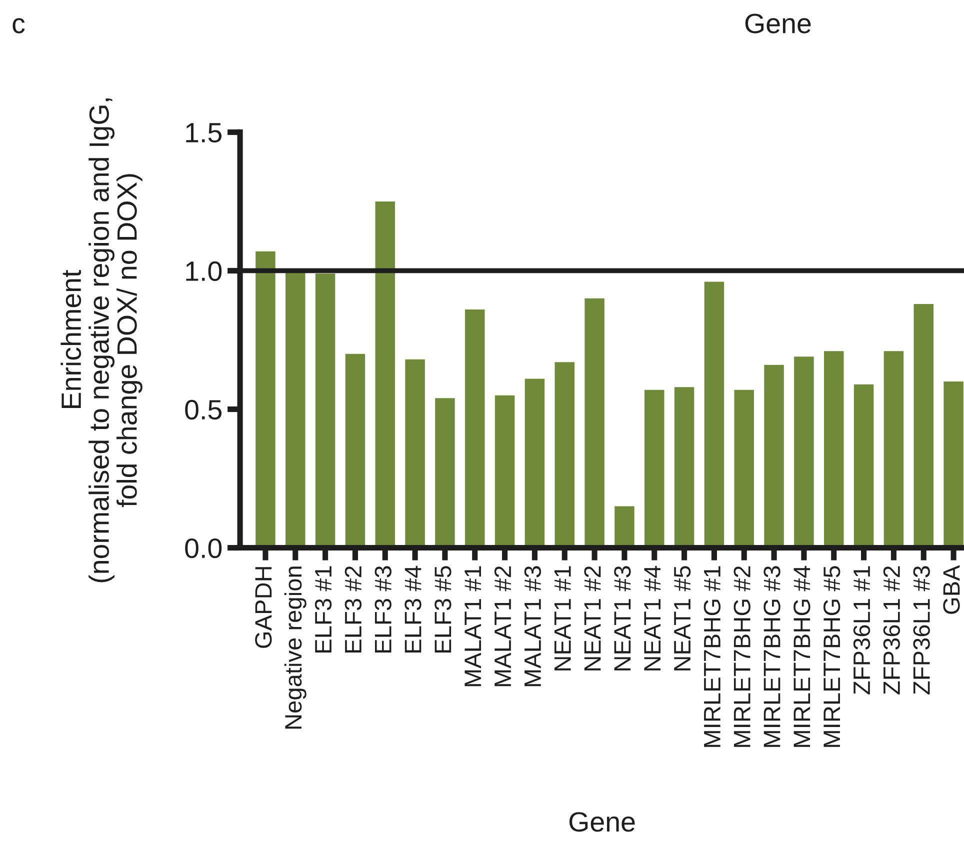 Image resolution: width=964 pixels, height=864 pixels. What do you see at coordinates (831, 656) in the screenshot?
I see `x-tick-label: MIRLET7BHG #5` at bounding box center [831, 656].